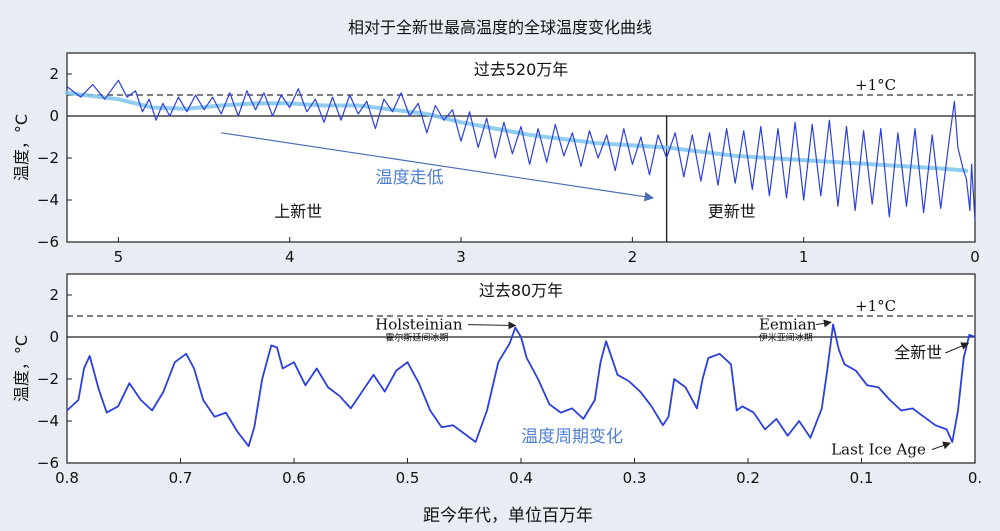 This screenshot has height=531, width=1000. I want to click on x-tick-label: 3, so click(461, 257).